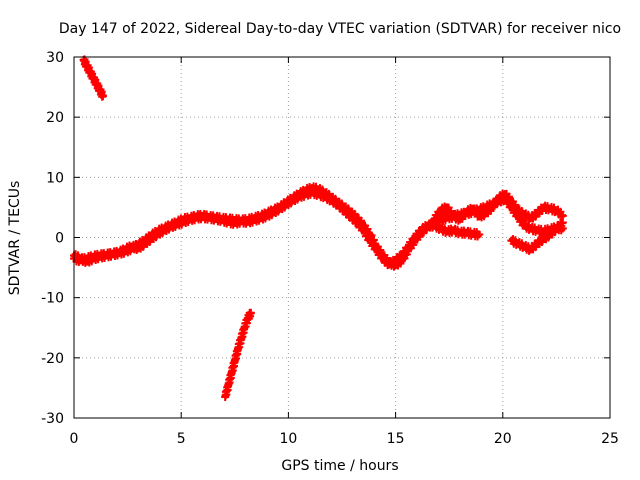 This screenshot has width=640, height=480. Describe the element at coordinates (52, 359) in the screenshot. I see `y-tick-label: -20` at that location.